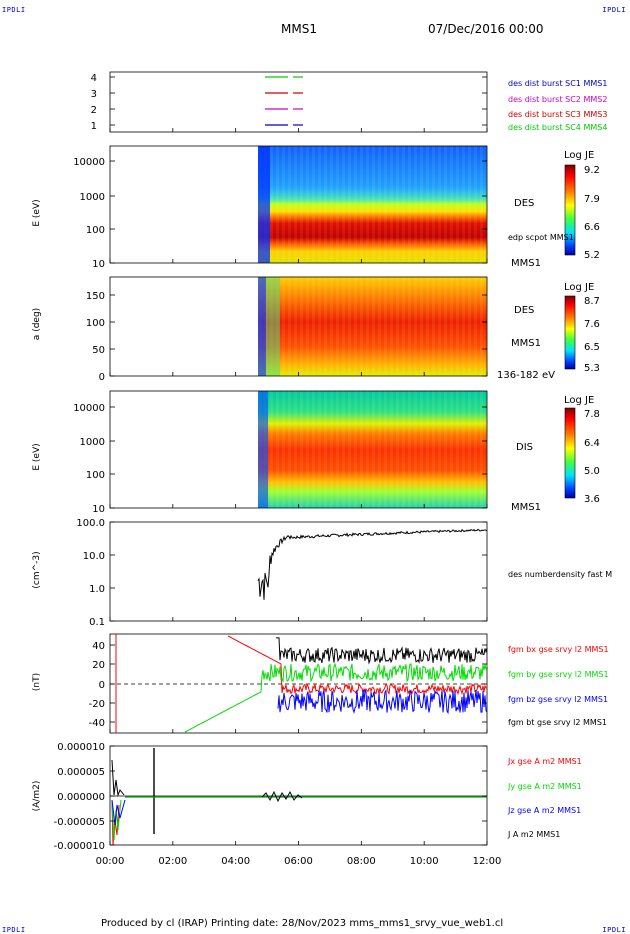 This screenshot has width=630, height=934. Describe the element at coordinates (557, 722) in the screenshot. I see `legend-bt: fgm bt gse srvy l2 MMS1` at that location.